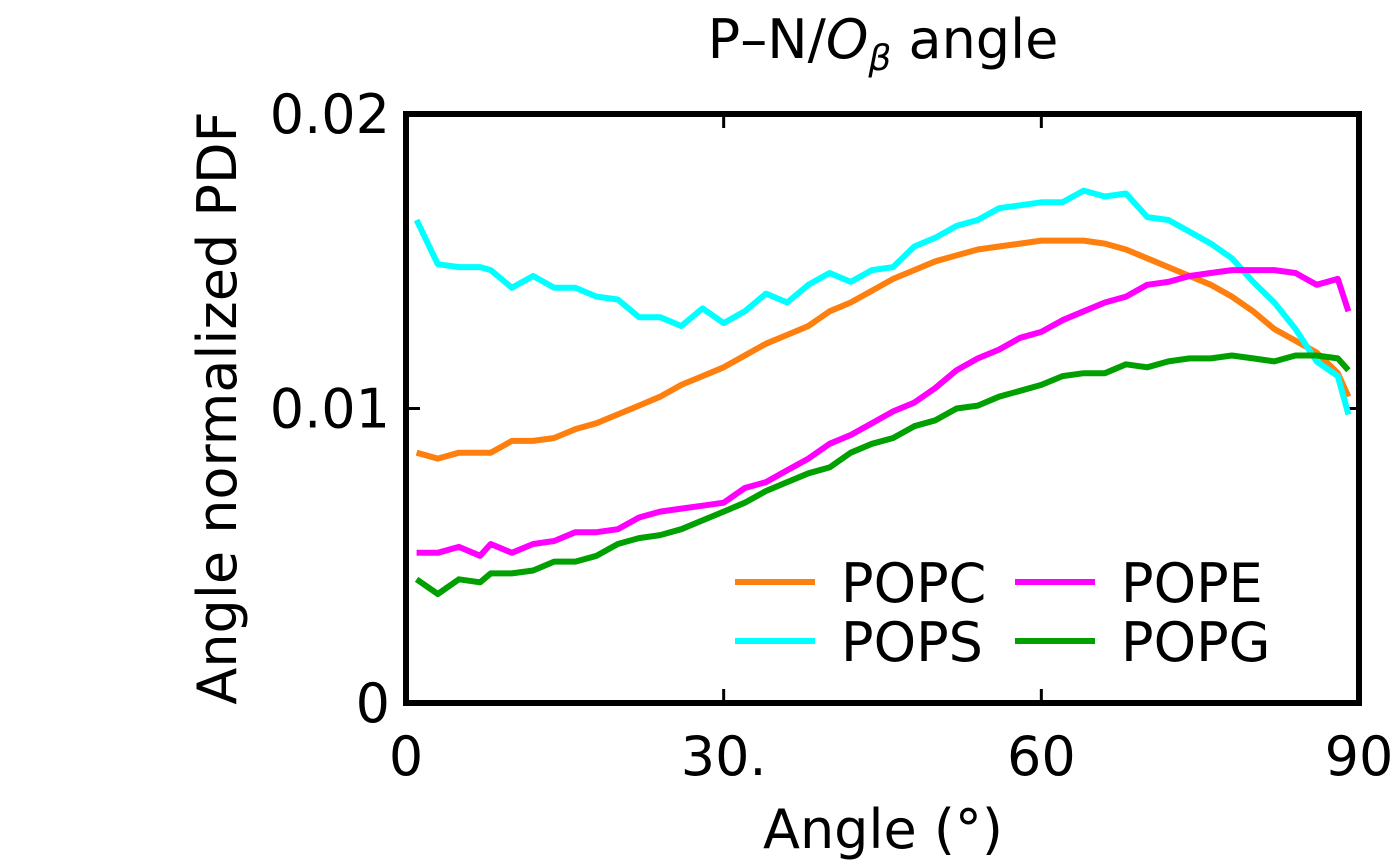  What do you see at coordinates (1192, 583) in the screenshot?
I see `legend-label-pope: POPE` at bounding box center [1192, 583].